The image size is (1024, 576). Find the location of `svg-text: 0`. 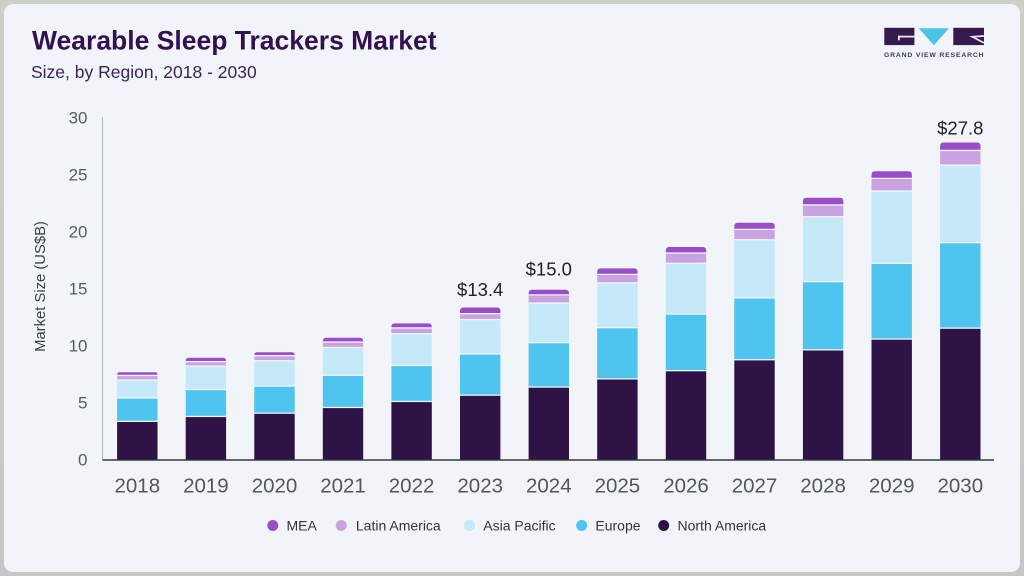

svg-text: 0 is located at coordinates (82, 460).